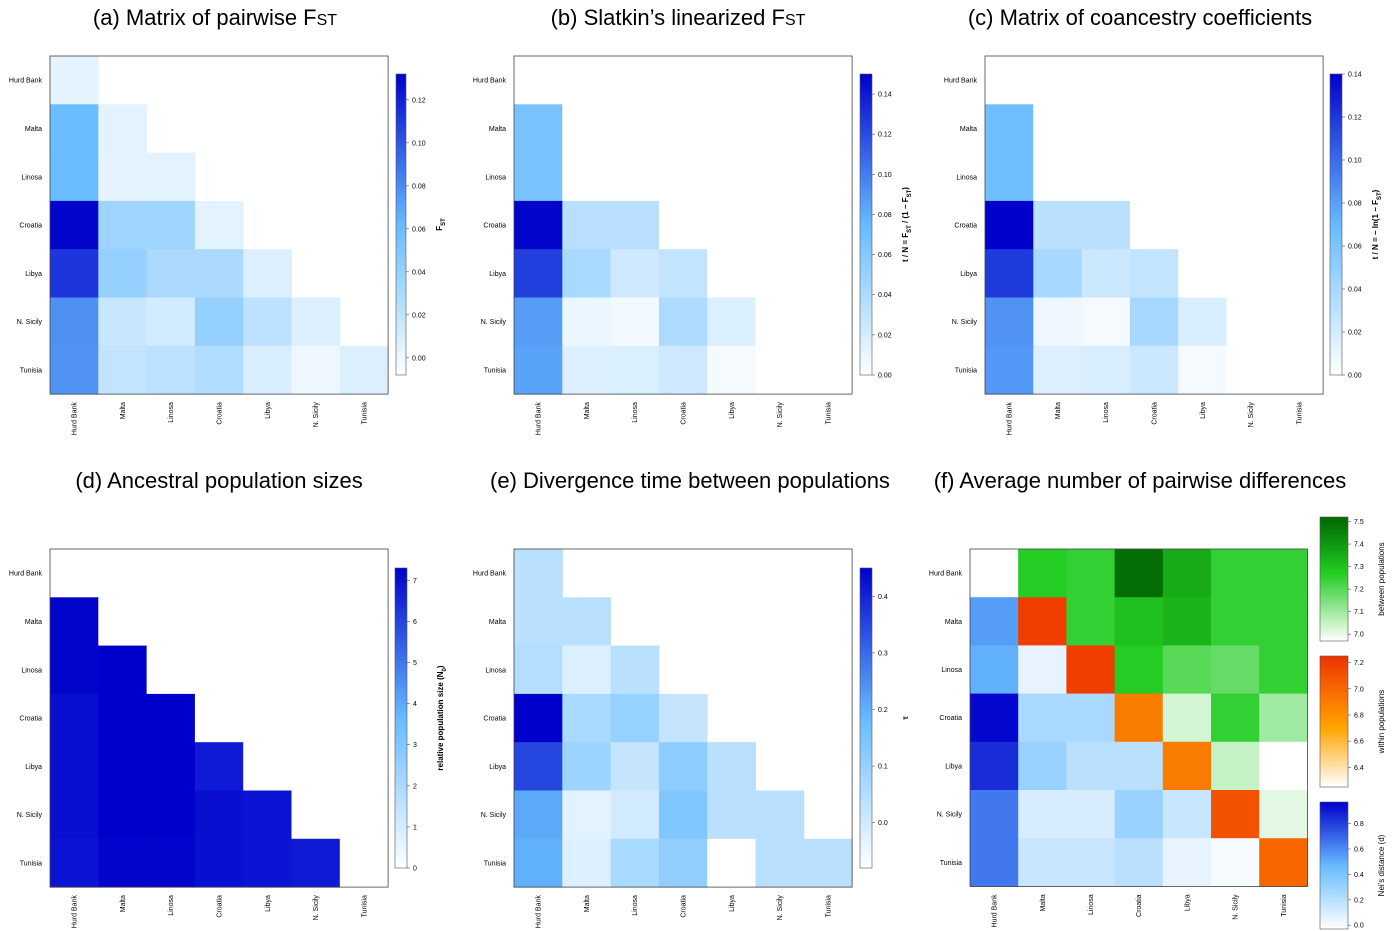  I want to click on chart-title: (c) Matrix of coancestry coefficients, so click(1140, 17).